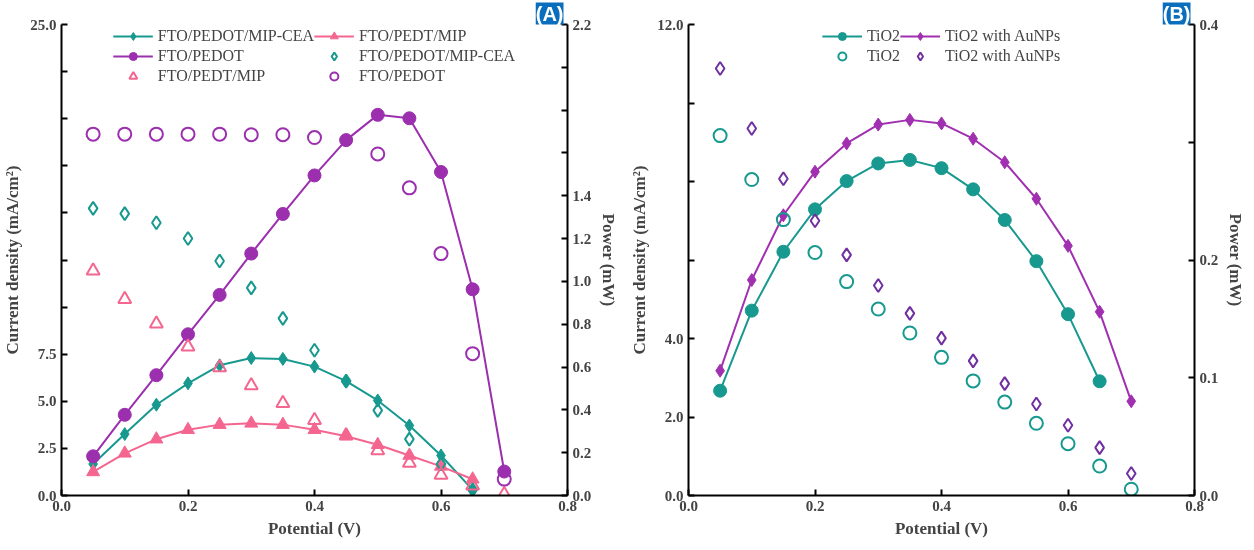 The image size is (1254, 550). Describe the element at coordinates (43, 24) in the screenshot. I see `y-tick-label: 25.0` at that location.